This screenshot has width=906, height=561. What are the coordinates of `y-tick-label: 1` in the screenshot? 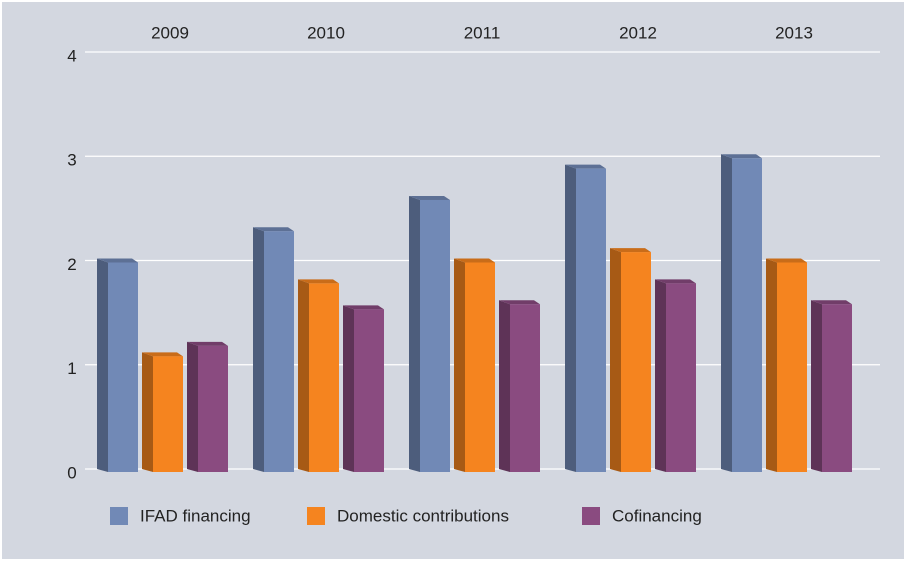 It's located at (71, 368).